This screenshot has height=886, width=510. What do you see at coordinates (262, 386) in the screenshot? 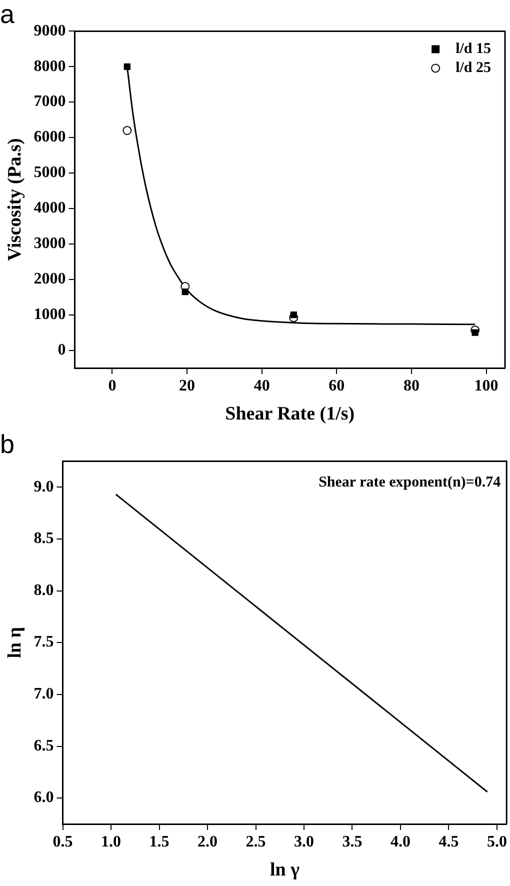
I see `x-tick-label: 40` at bounding box center [262, 386].